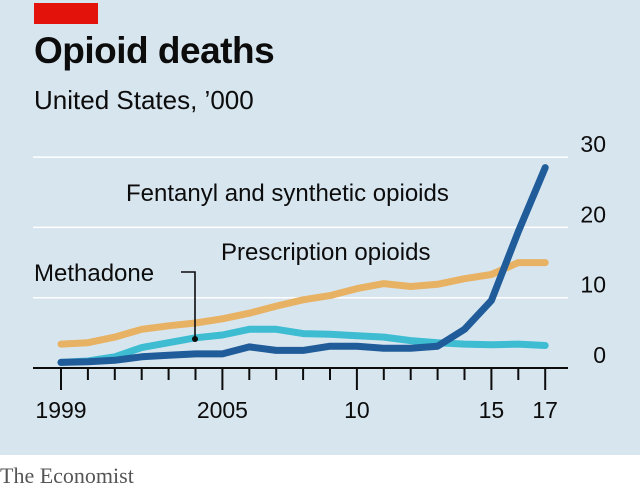  What do you see at coordinates (94, 273) in the screenshot?
I see `annotation-methadone: Methadone` at bounding box center [94, 273].